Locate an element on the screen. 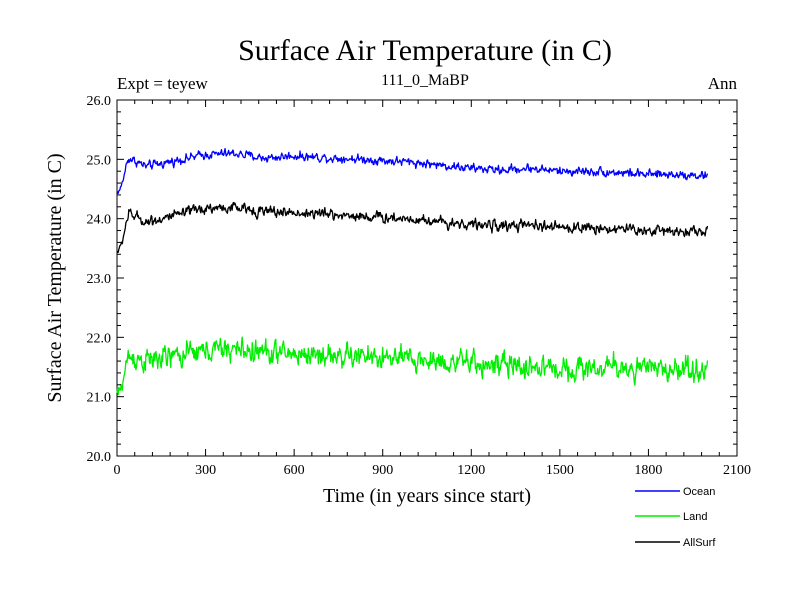  y-tick-label: 25.0 is located at coordinates (99, 160).